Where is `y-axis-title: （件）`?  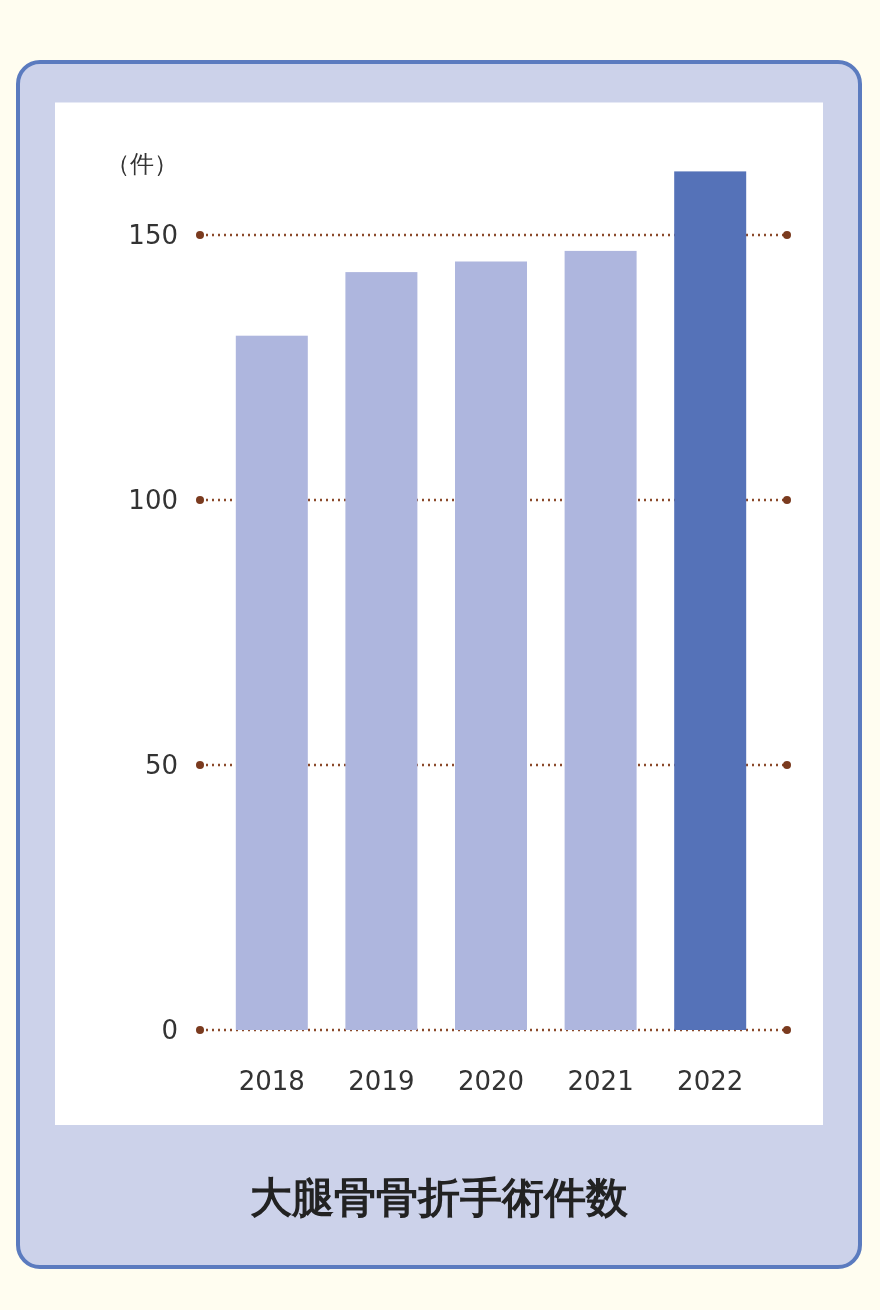 y-axis-title: （件） is located at coordinates (142, 164).